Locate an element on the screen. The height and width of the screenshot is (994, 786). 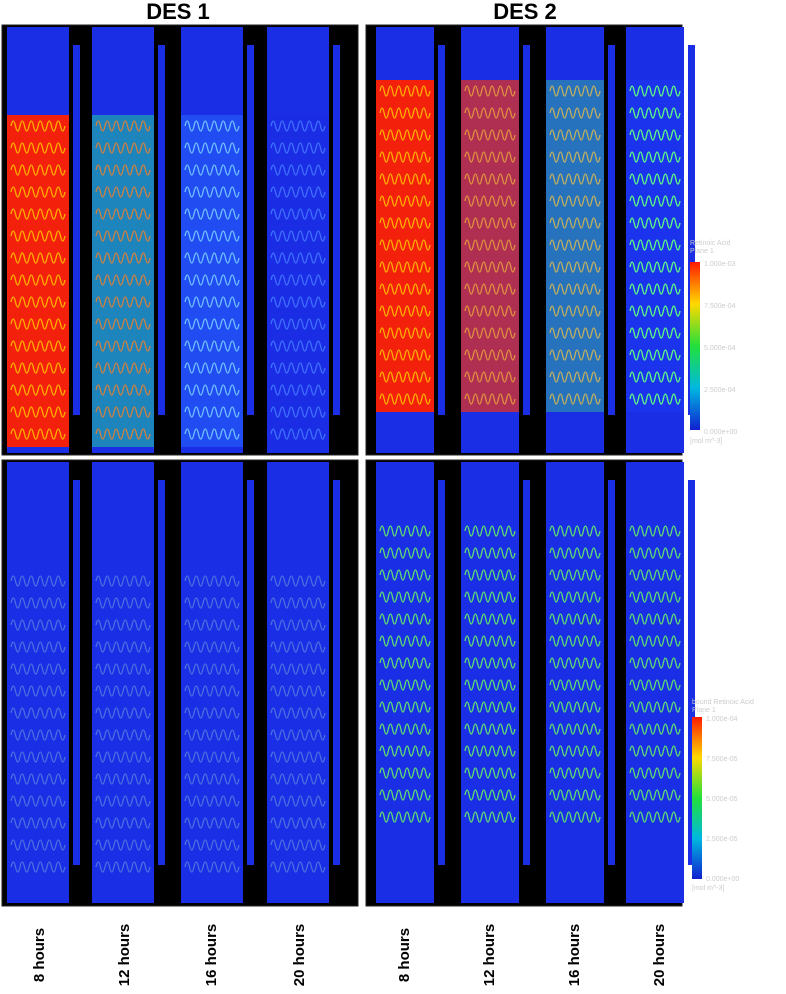
colorbar: Retinoic Acid Plane 1 [mol m^-3] is located at coordinates (710, 342).